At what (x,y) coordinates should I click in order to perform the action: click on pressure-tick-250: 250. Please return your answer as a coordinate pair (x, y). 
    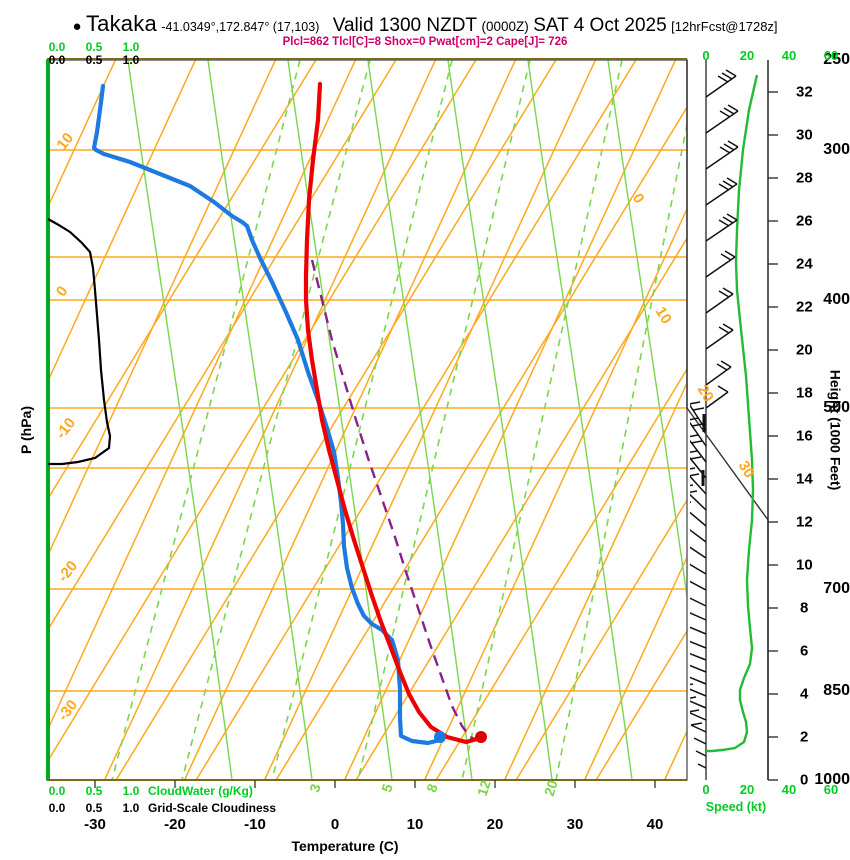
    Looking at the image, I should click on (836, 59).